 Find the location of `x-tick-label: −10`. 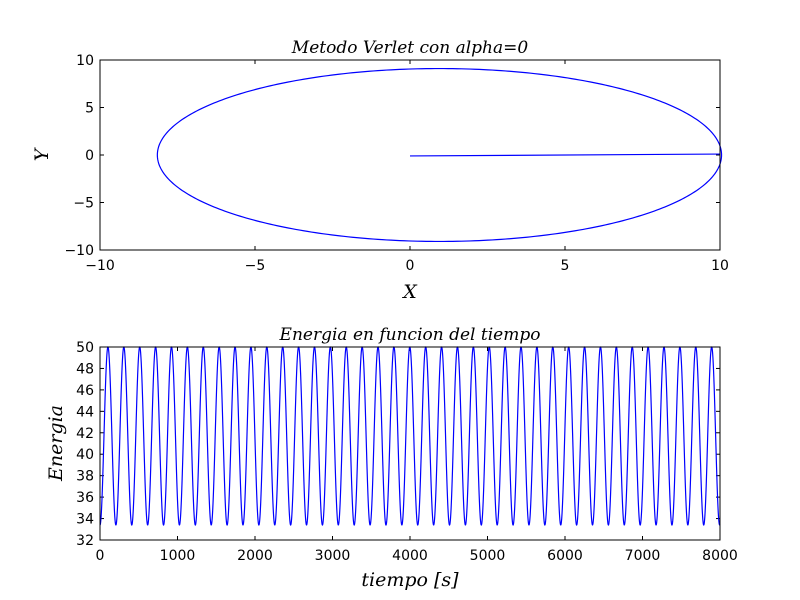

x-tick-label: −10 is located at coordinates (100, 266).